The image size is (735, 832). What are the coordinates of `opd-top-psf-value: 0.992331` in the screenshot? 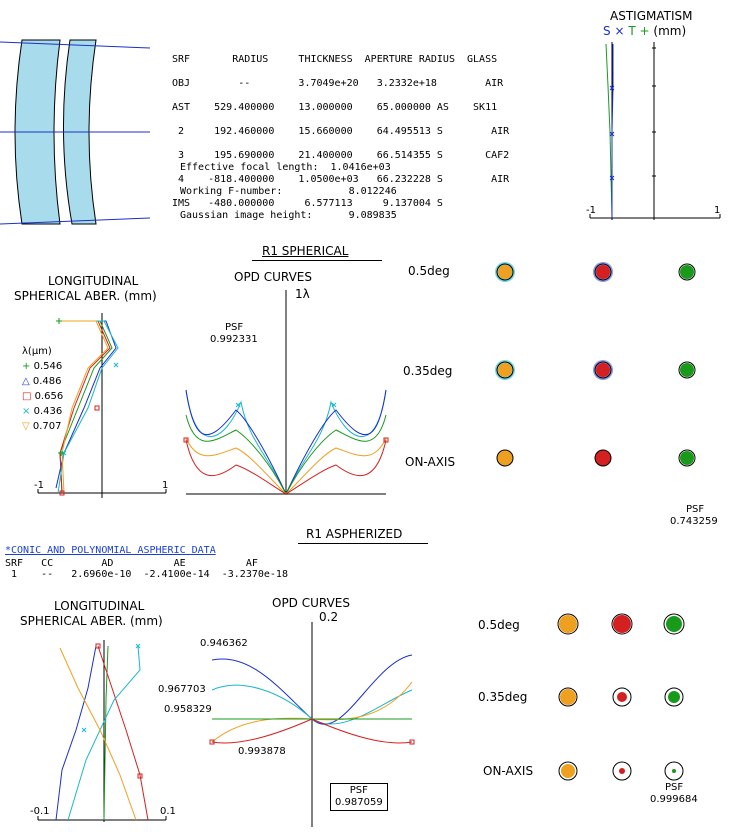 It's located at (234, 339).